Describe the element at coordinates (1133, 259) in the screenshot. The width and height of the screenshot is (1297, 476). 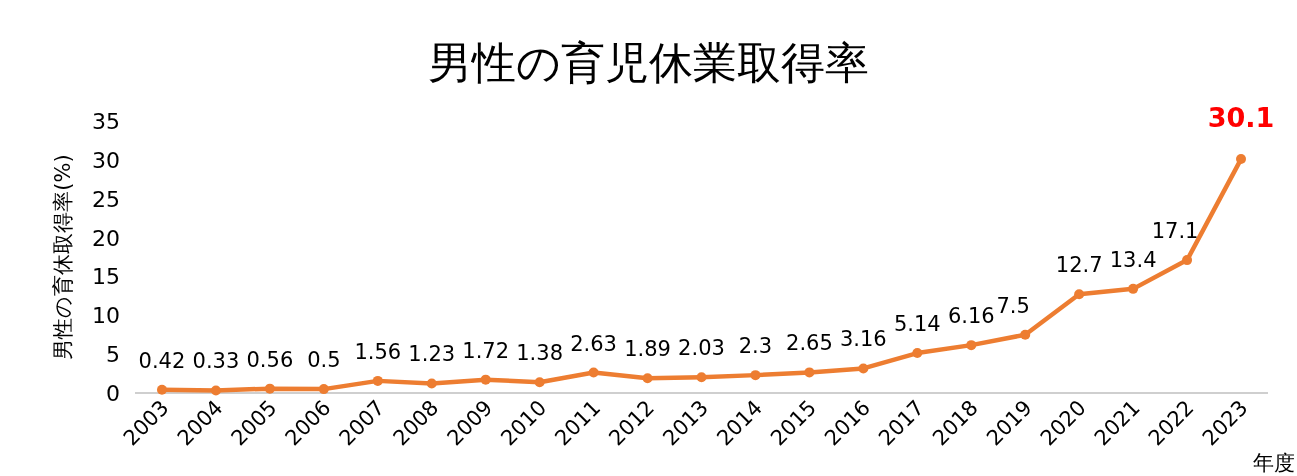
I see `data-label: 13.4` at that location.